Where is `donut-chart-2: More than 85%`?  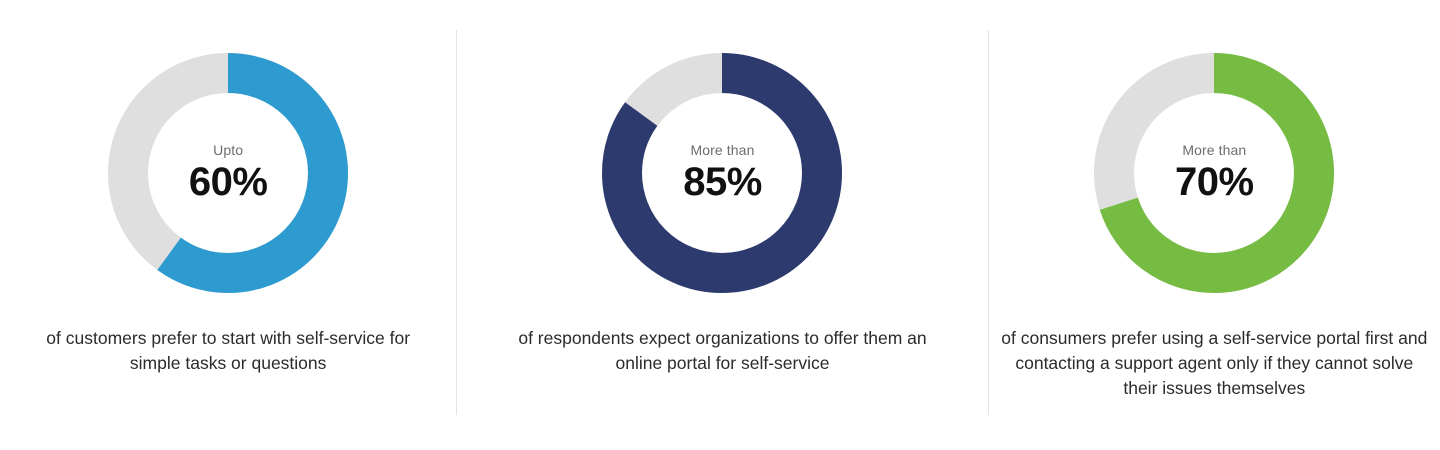
donut-chart-2: More than 85% is located at coordinates (722, 173).